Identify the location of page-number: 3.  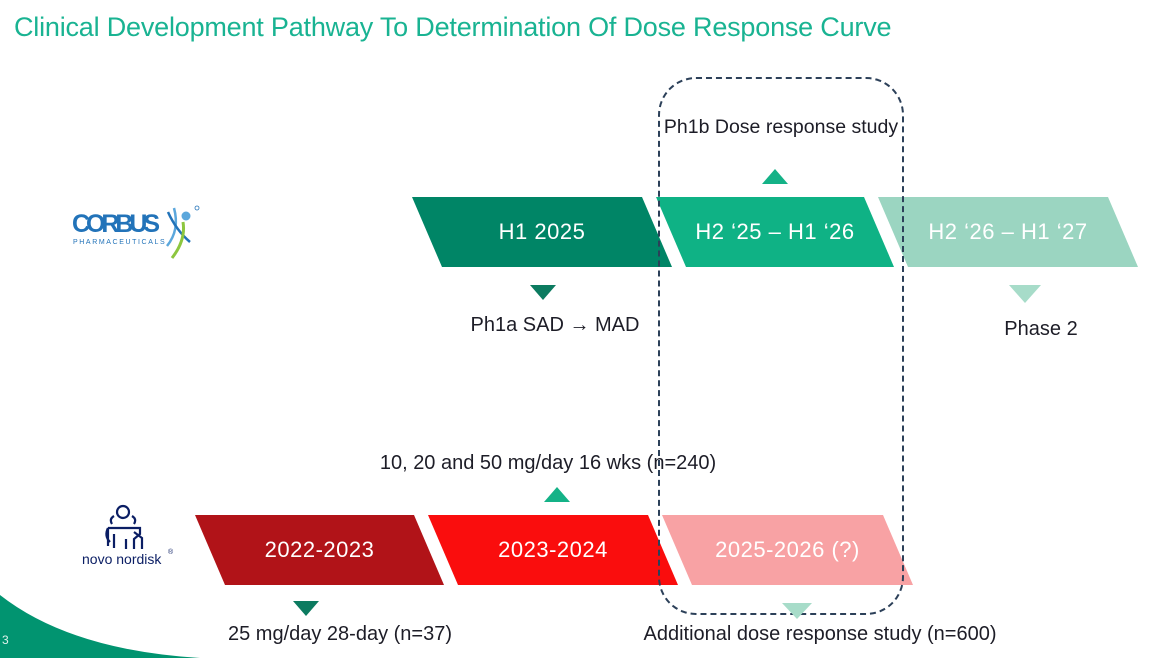
(5, 640).